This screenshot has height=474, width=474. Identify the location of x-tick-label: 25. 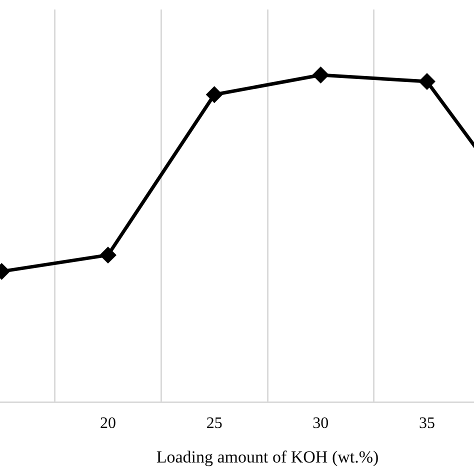
(214, 423).